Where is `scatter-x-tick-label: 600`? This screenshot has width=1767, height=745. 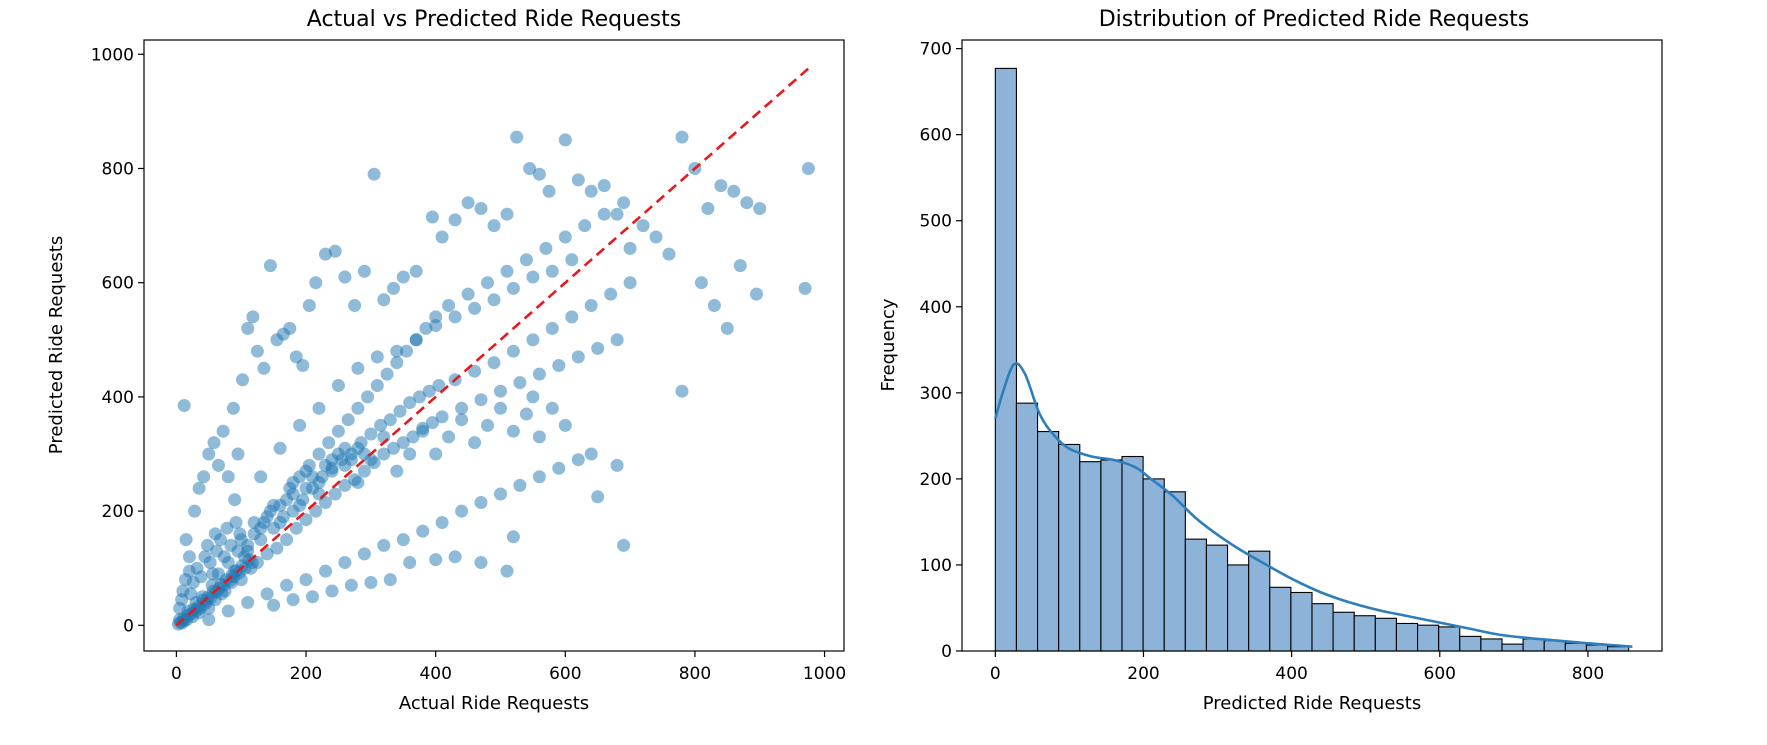 scatter-x-tick-label: 600 is located at coordinates (565, 674).